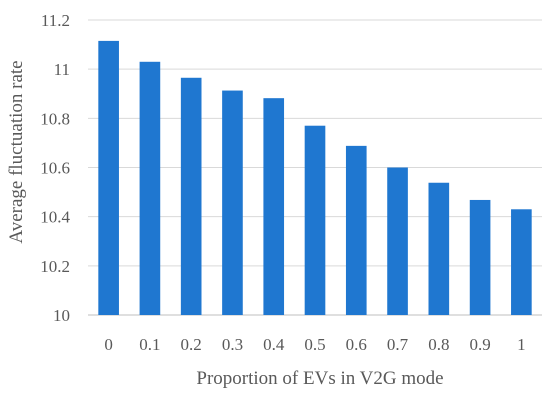 This screenshot has height=401, width=550. I want to click on y-tick-label: 11.2, so click(55, 20).